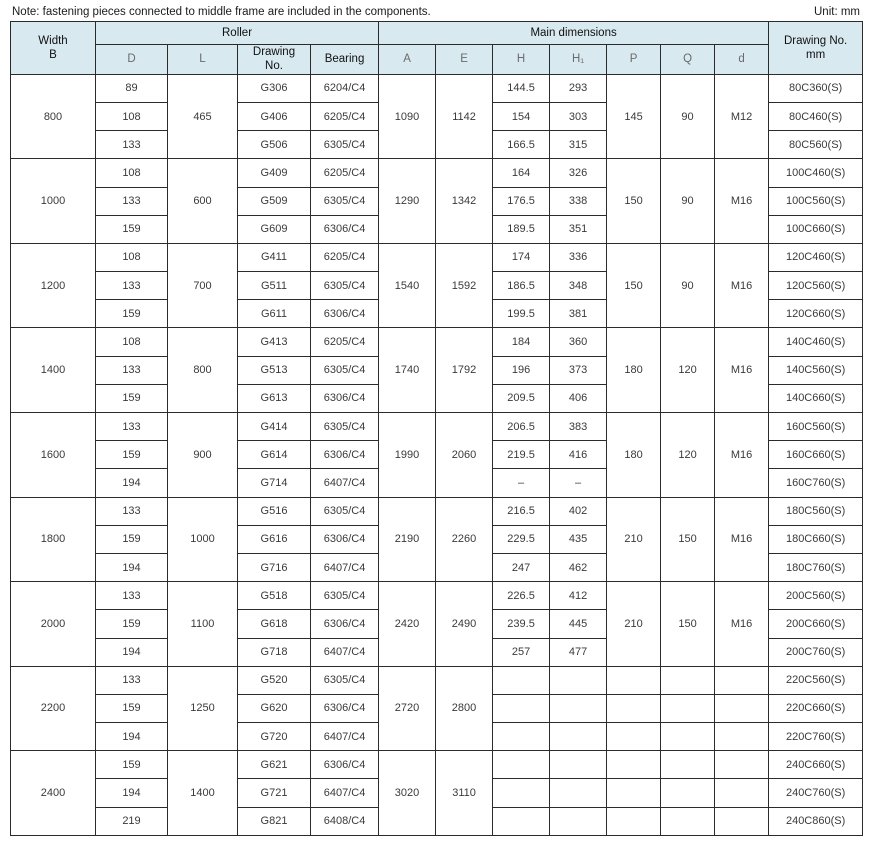  I want to click on table-row: 108 G406 6205/C4 154 303 80C460(S), so click(437, 116).